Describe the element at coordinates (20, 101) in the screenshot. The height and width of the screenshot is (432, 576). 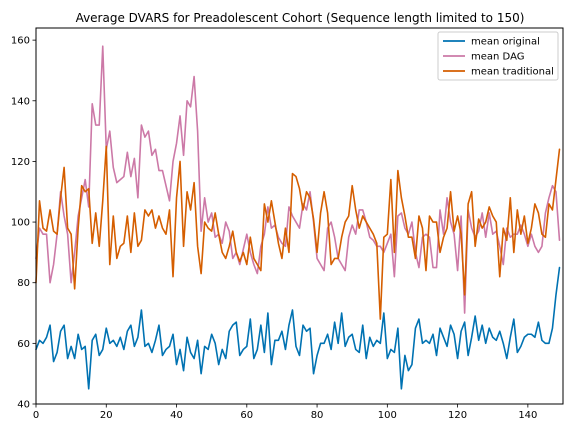
I see `y-tick-label: 140` at that location.